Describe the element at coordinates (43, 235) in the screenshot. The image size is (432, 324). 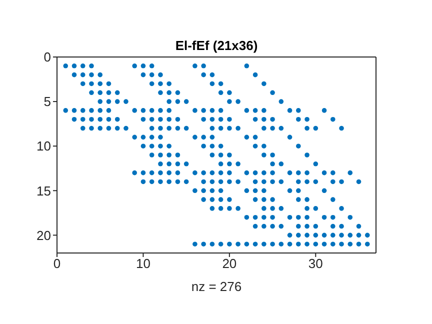
I see `y-tick-label: 20` at that location.